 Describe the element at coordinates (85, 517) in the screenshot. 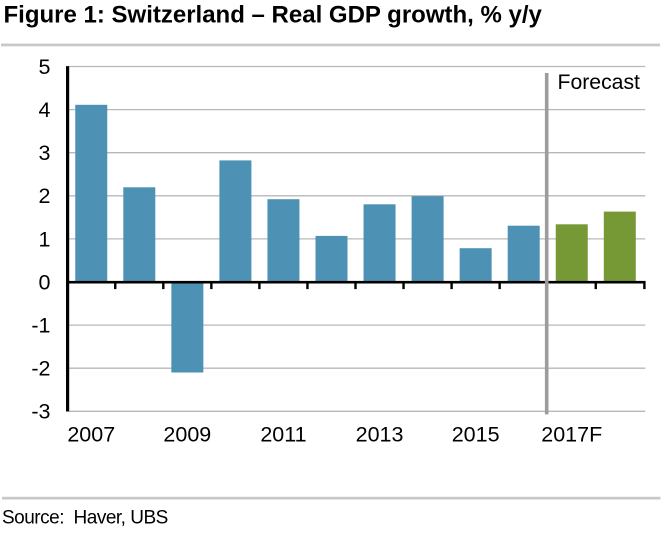

I see `svg-text: Source: Haver, UBS` at that location.